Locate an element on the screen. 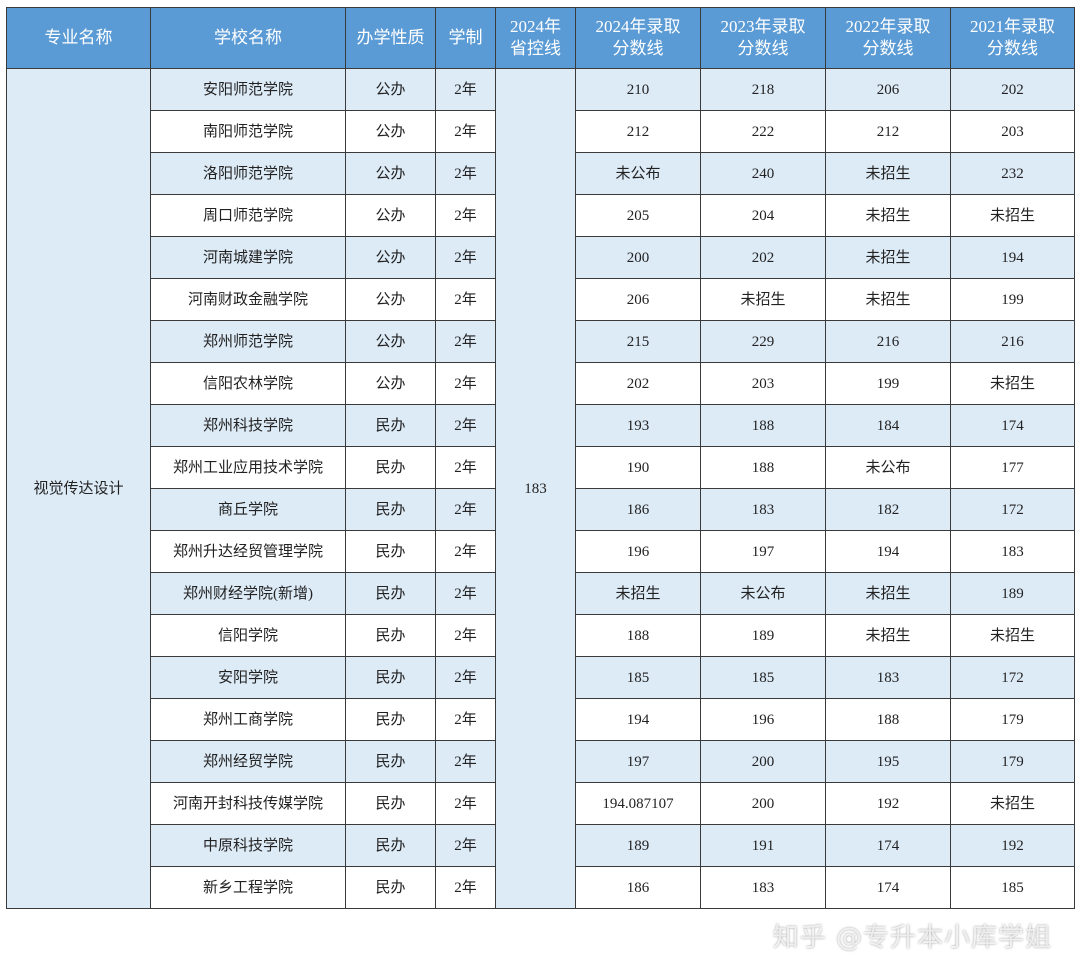  score-2022-cell: 未招生 is located at coordinates (888, 257).